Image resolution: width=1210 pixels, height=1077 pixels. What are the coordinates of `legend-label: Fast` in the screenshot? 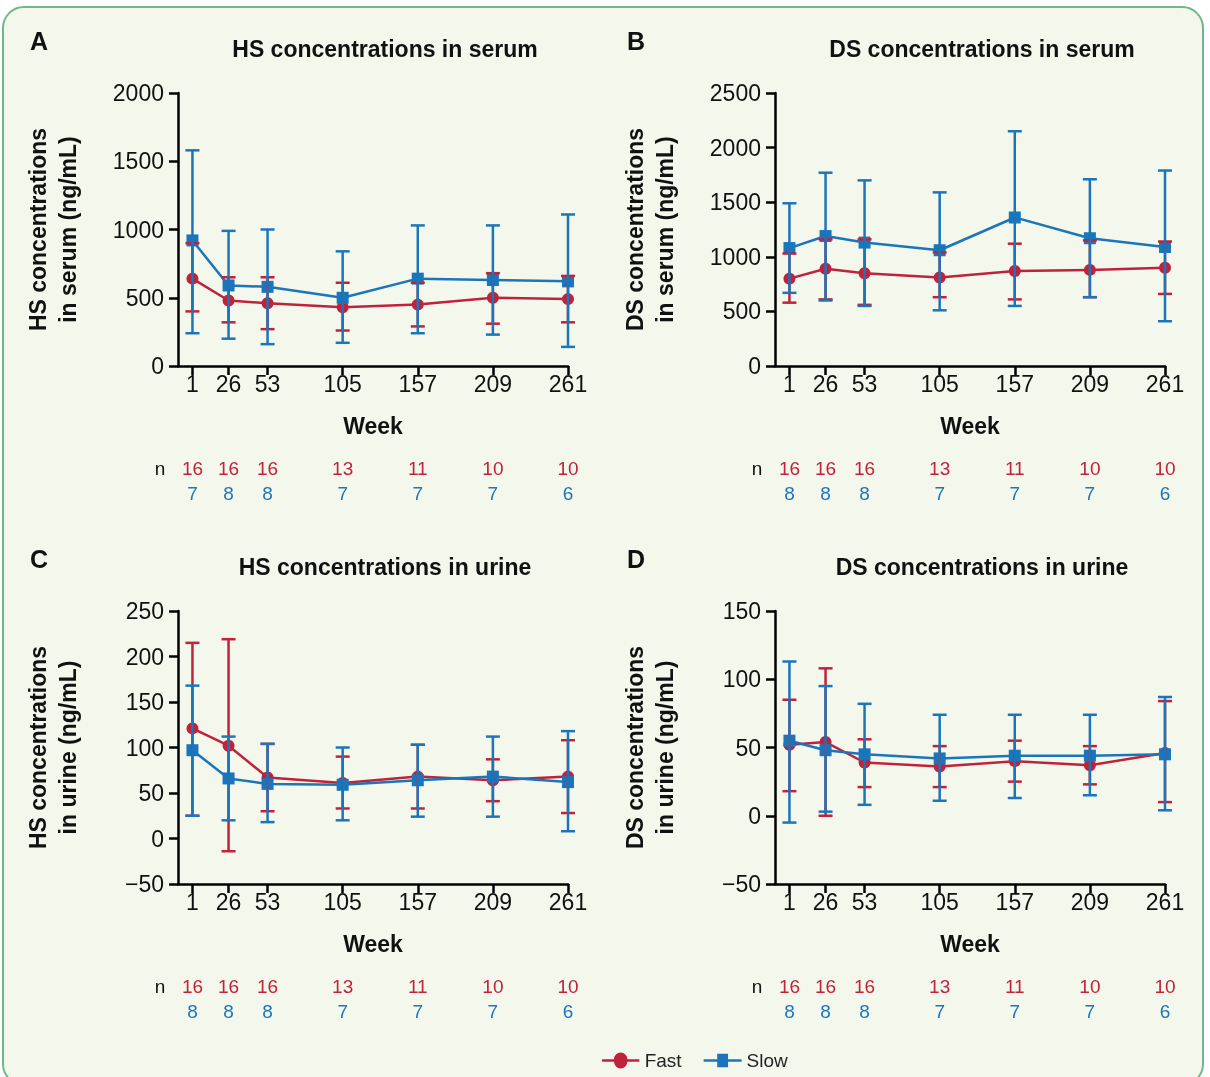 It's located at (663, 1060).